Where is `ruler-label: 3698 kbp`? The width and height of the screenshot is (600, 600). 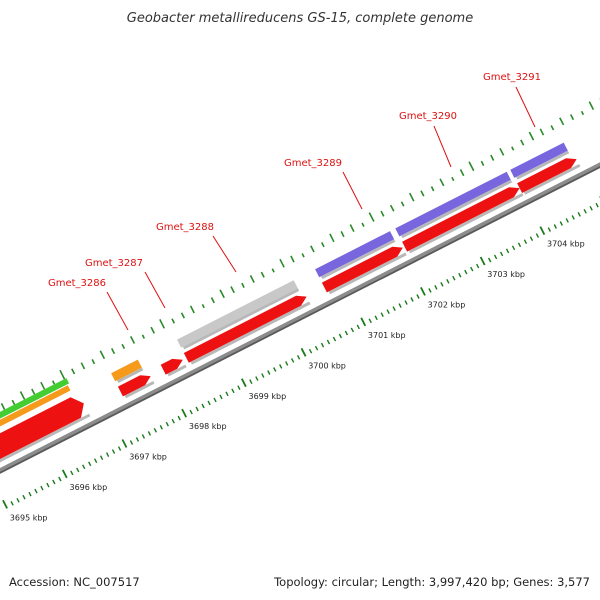
ruler-label: 3698 kbp is located at coordinates (208, 426).